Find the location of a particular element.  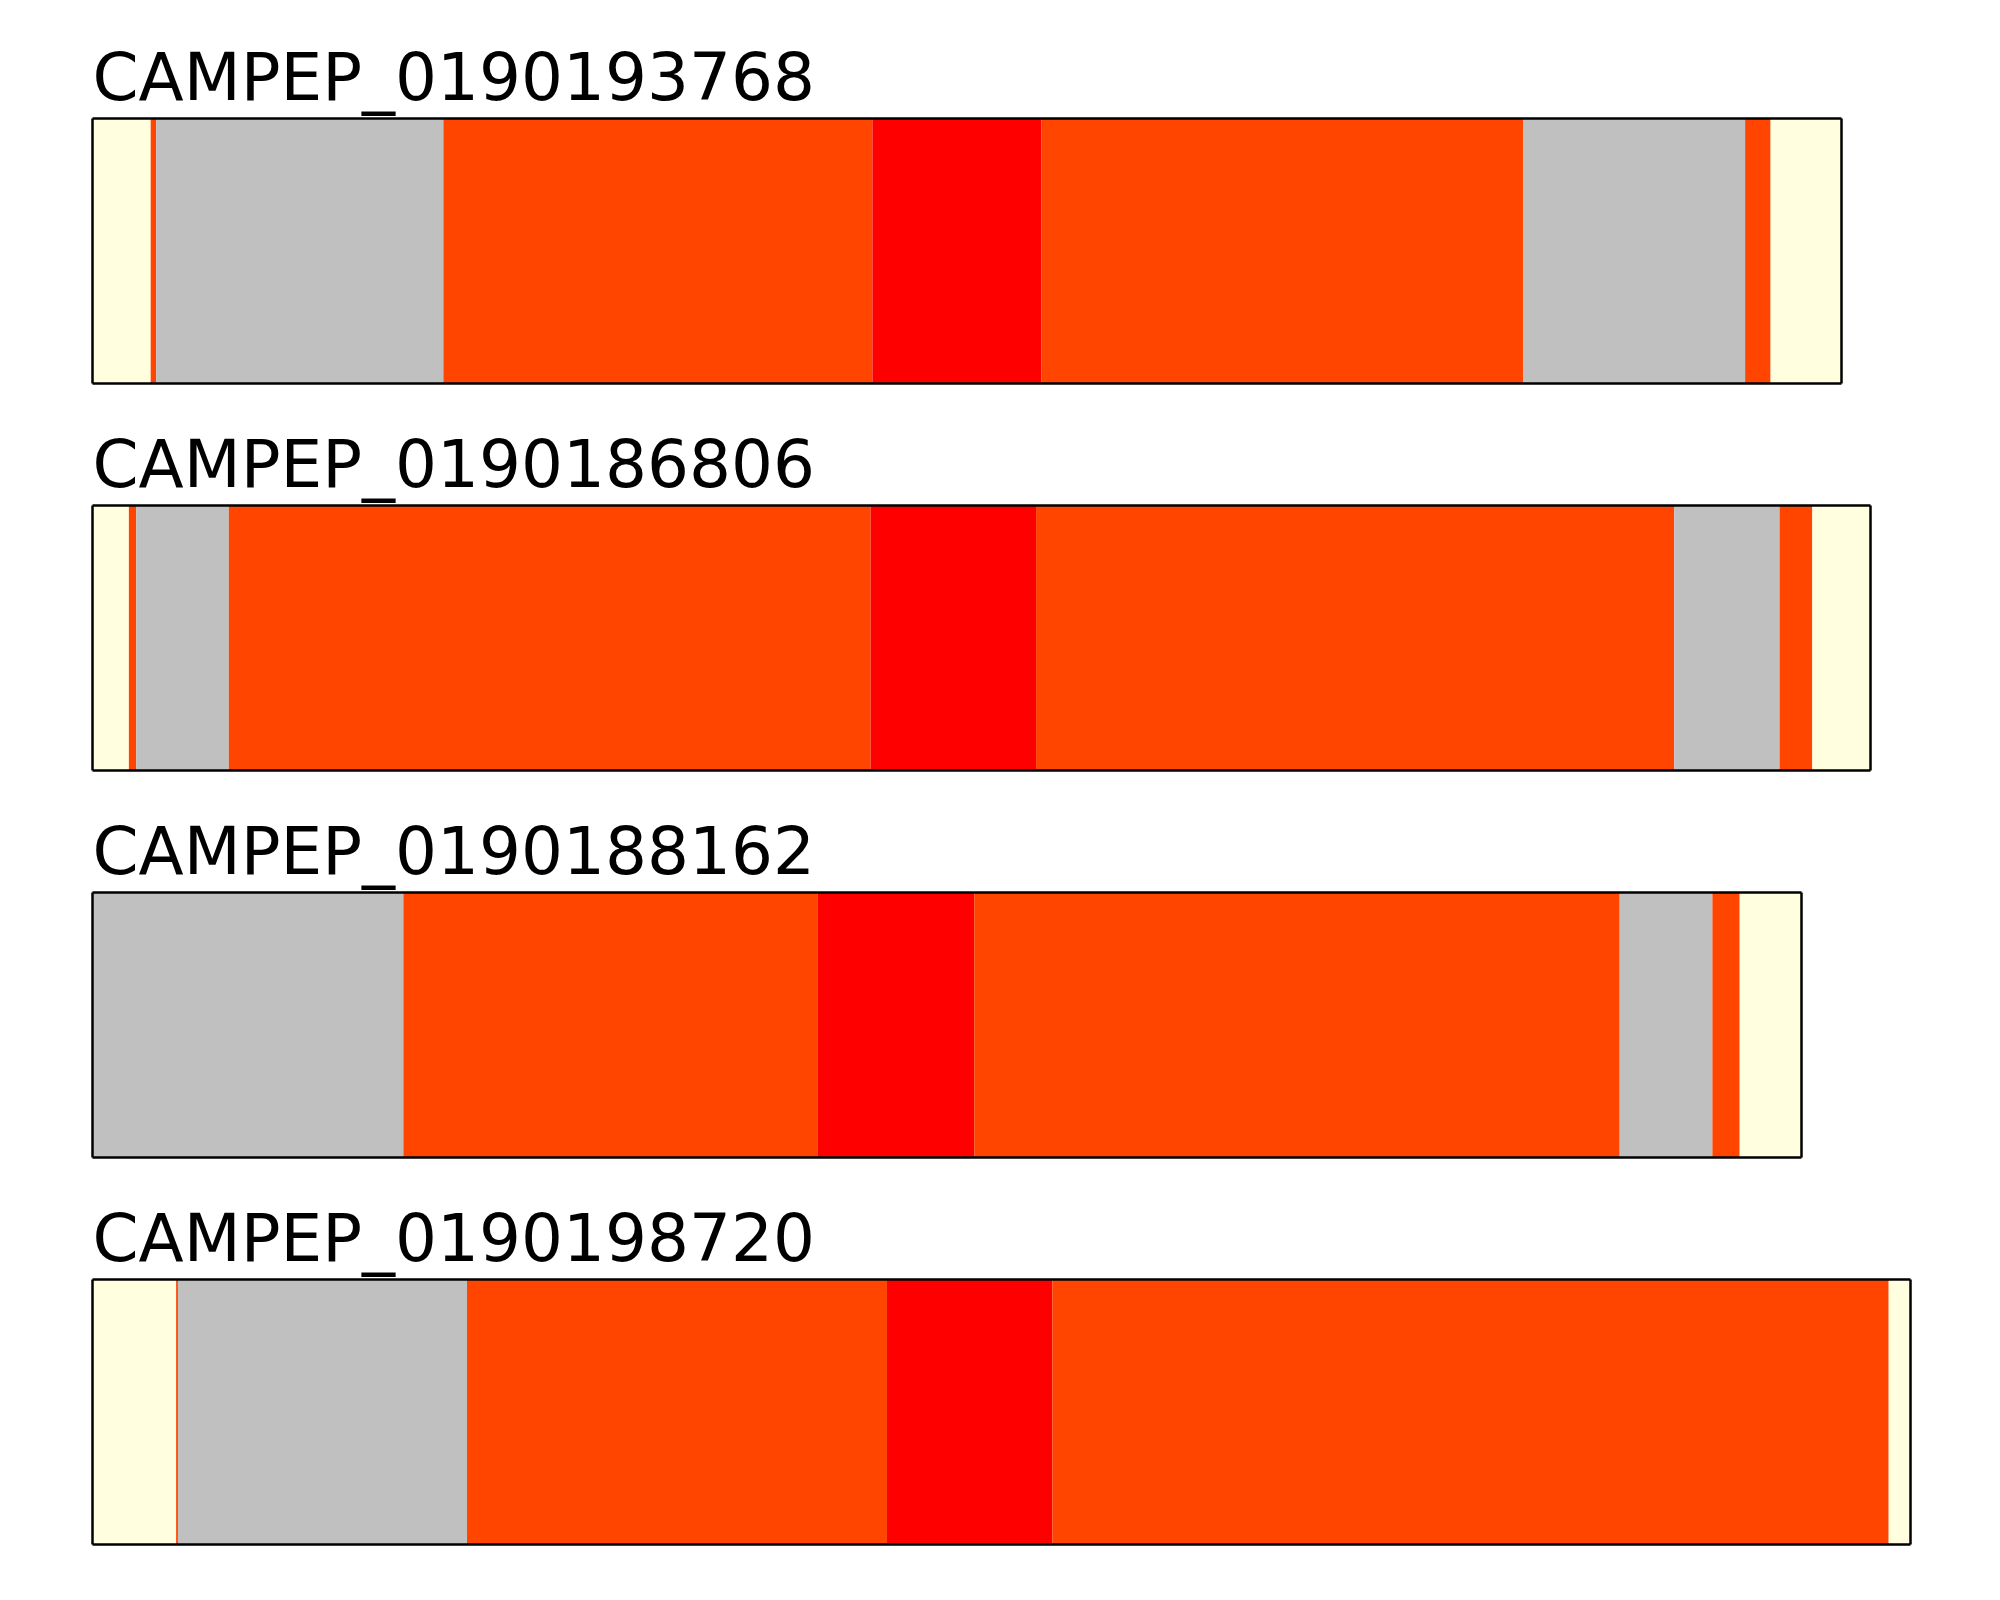

y-tick-label: CAMPEP_0190188162 is located at coordinates (453, 851).